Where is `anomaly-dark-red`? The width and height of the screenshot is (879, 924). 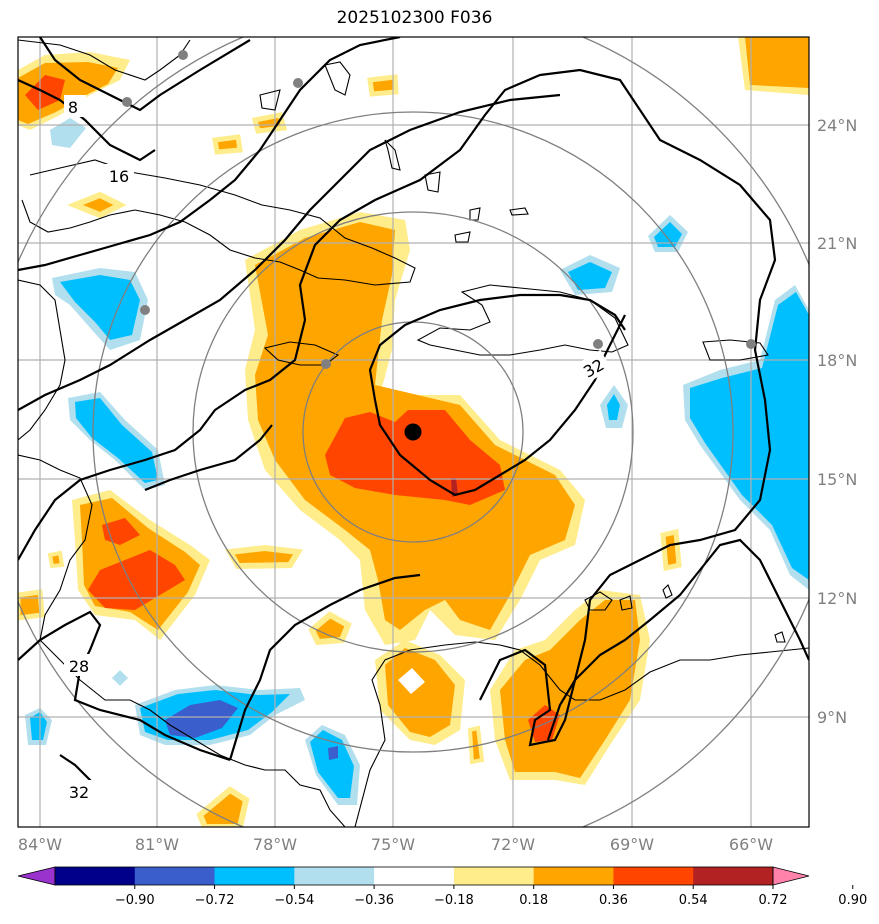
anomaly-dark-red is located at coordinates (454, 487).